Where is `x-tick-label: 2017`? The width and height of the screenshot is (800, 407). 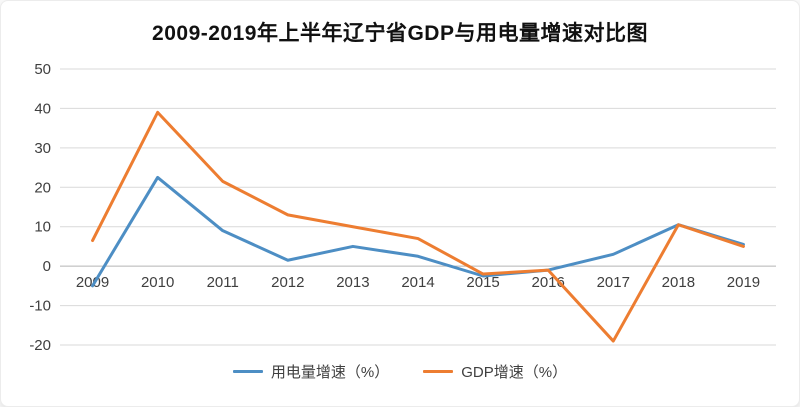
x-tick-label: 2017 is located at coordinates (613, 282).